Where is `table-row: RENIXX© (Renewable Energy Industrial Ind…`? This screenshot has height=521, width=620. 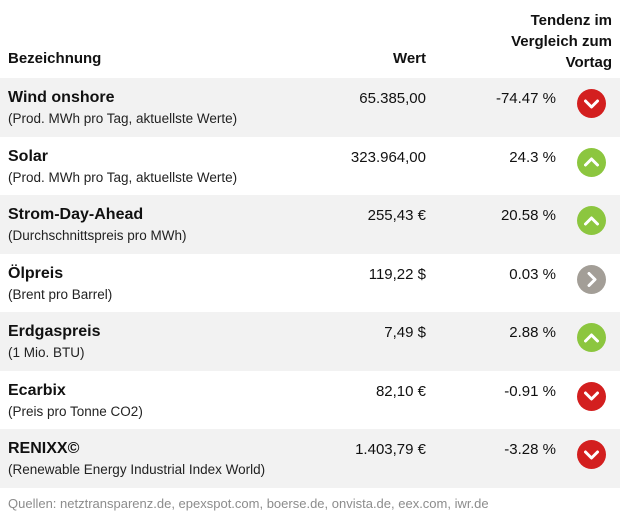 table-row: RENIXX© (Renewable Energy Industrial Ind… is located at coordinates (310, 458).